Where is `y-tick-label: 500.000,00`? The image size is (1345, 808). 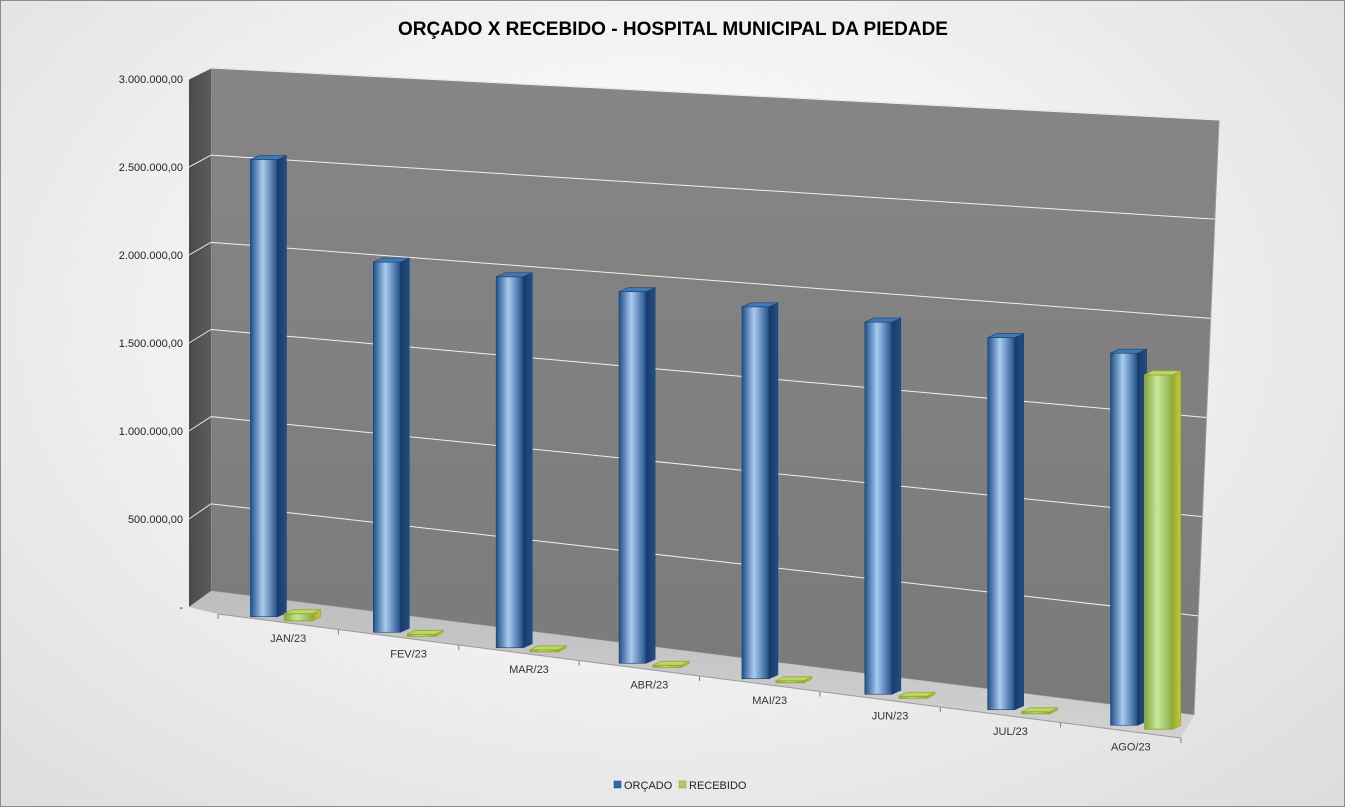 y-tick-label: 500.000,00 is located at coordinates (155, 520).